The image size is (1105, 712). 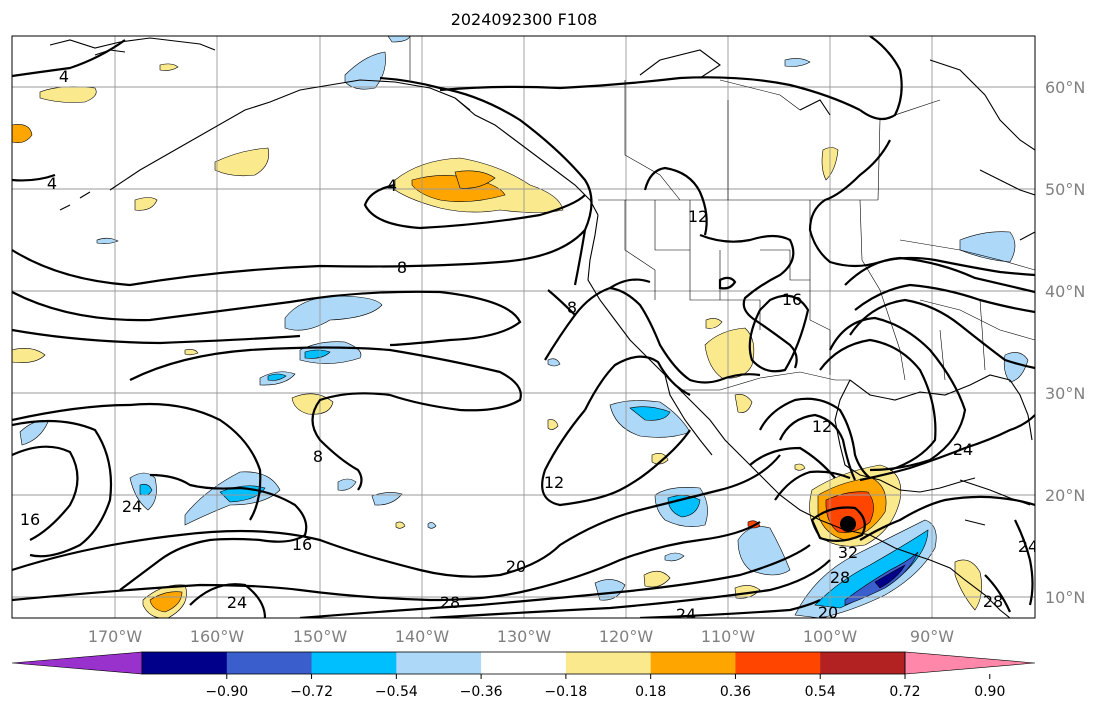 What do you see at coordinates (848, 524) in the screenshot?
I see `storm-center-marker` at bounding box center [848, 524].